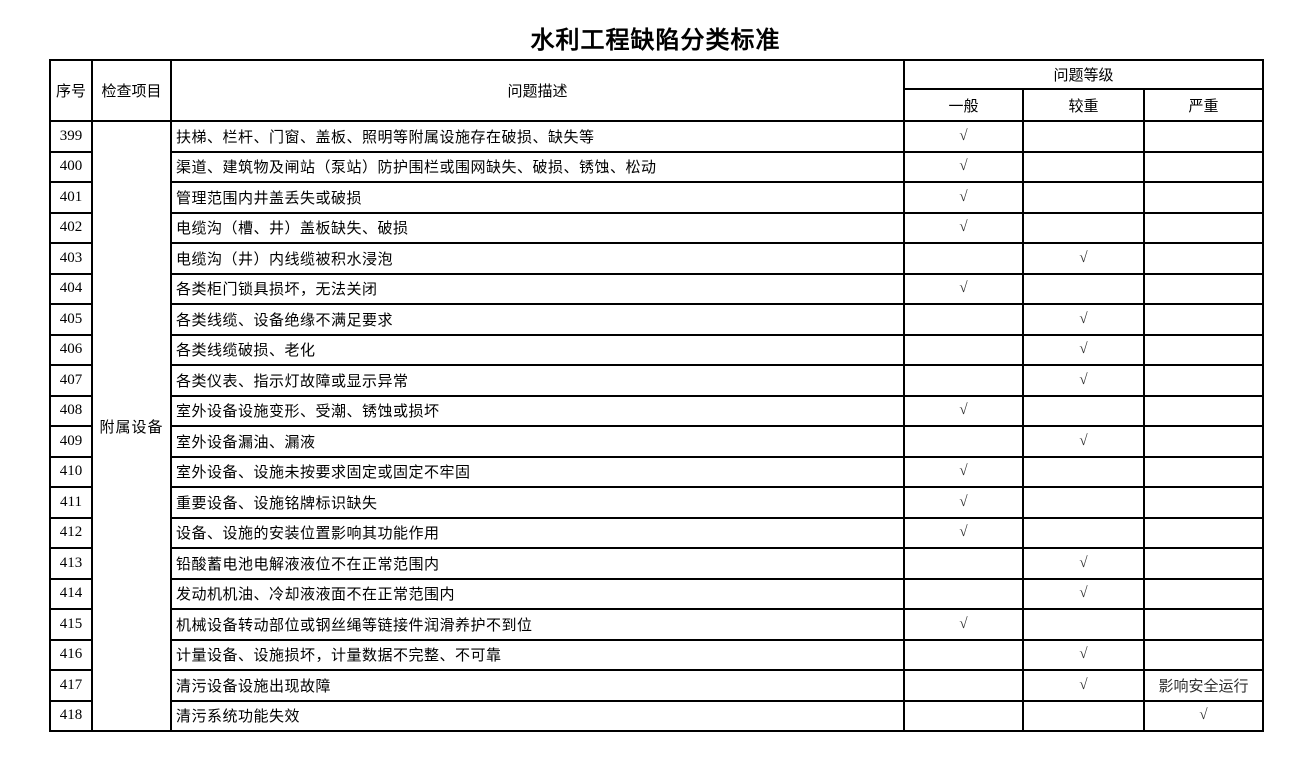 The image size is (1297, 771). What do you see at coordinates (537, 685) in the screenshot?
I see `problem-description: 清污设备设施出现故障` at bounding box center [537, 685].